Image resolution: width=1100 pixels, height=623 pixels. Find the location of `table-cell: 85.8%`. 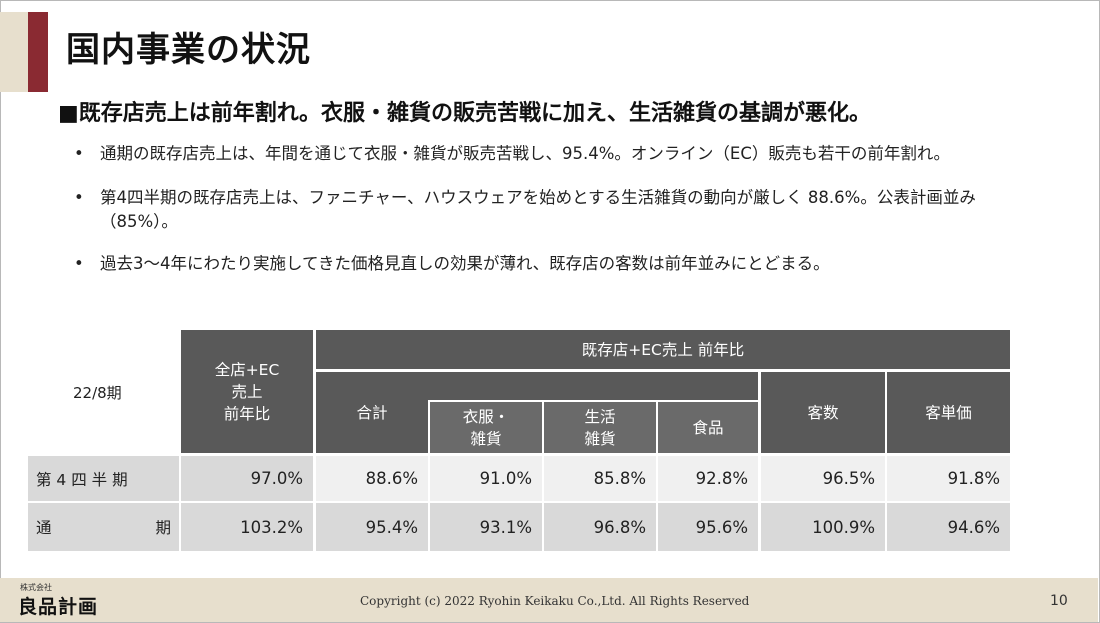

table-cell: 85.8% is located at coordinates (600, 478).